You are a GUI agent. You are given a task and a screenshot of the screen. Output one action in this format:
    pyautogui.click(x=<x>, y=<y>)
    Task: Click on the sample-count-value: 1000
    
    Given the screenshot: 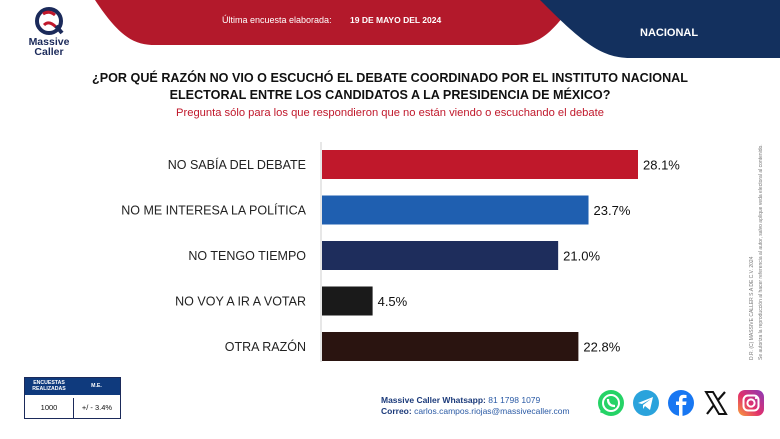 What is the action you would take?
    pyautogui.click(x=49, y=407)
    